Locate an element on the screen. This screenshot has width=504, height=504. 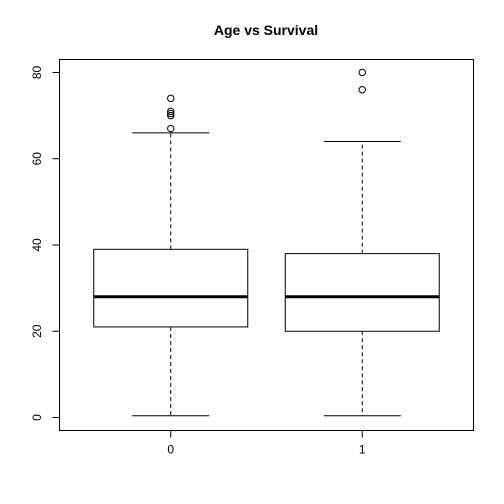
y-tick-label: 80 is located at coordinates (37, 73).